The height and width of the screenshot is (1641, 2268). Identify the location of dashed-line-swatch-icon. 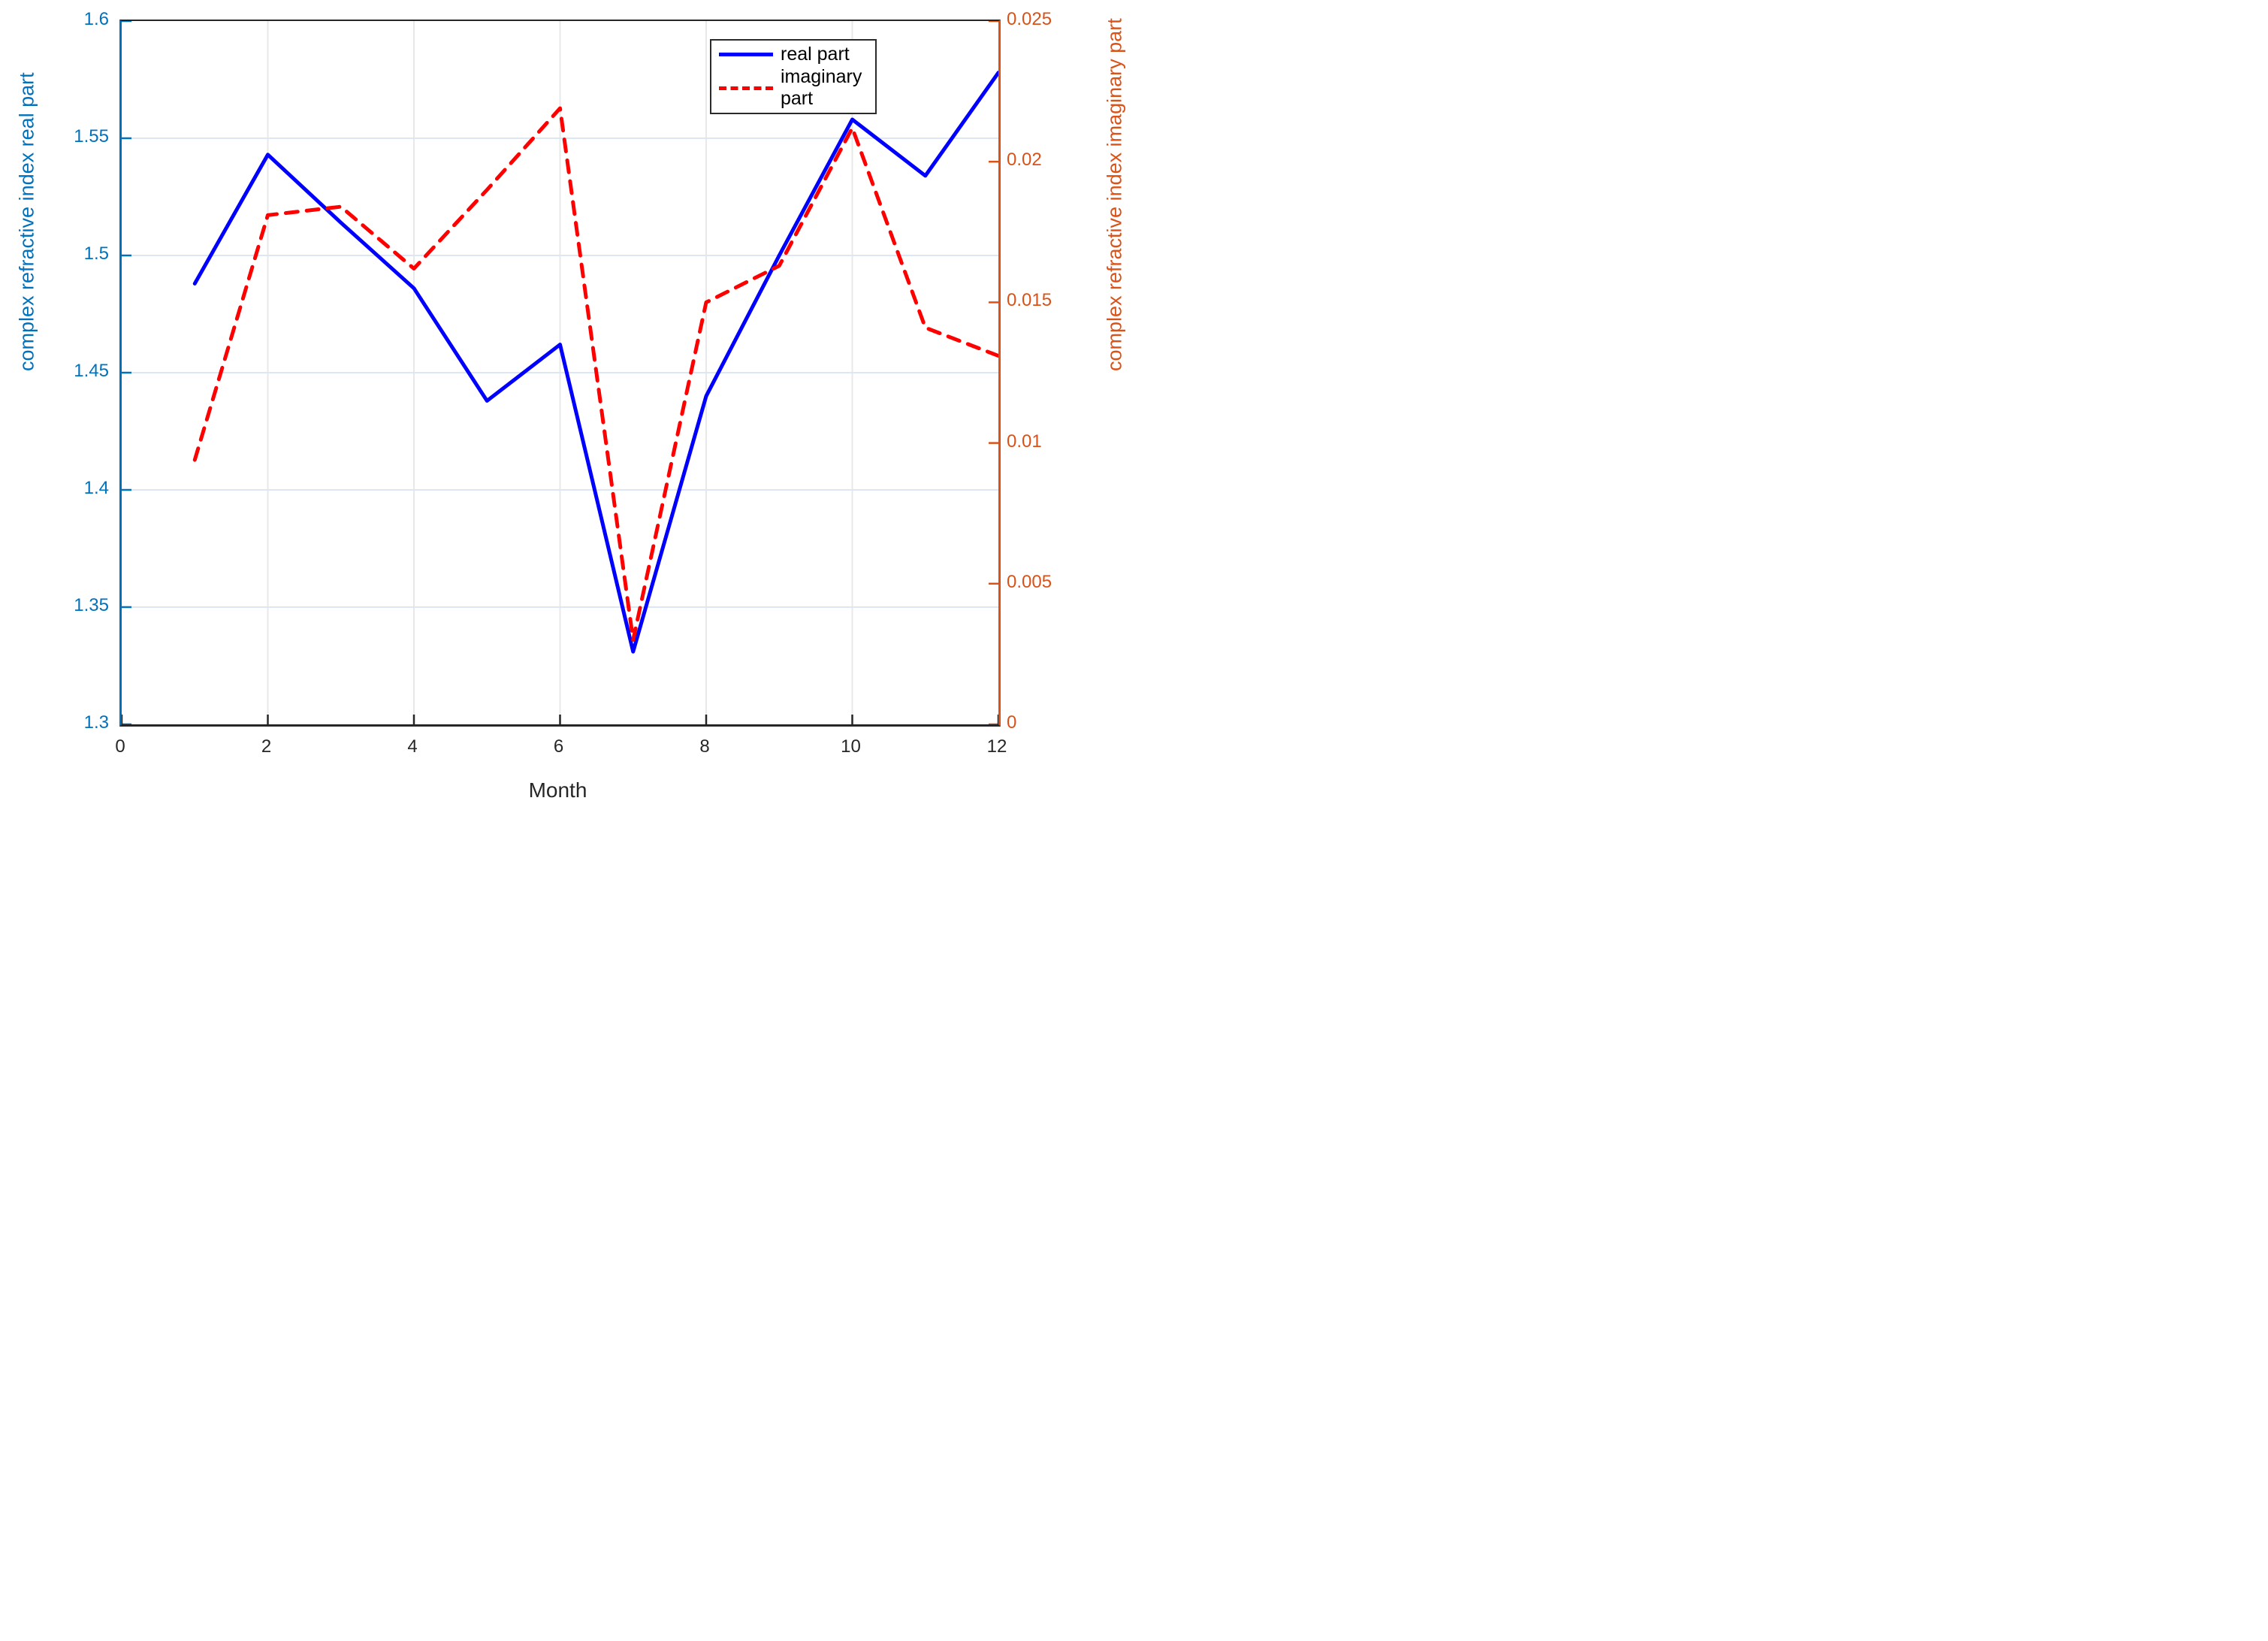
(746, 88).